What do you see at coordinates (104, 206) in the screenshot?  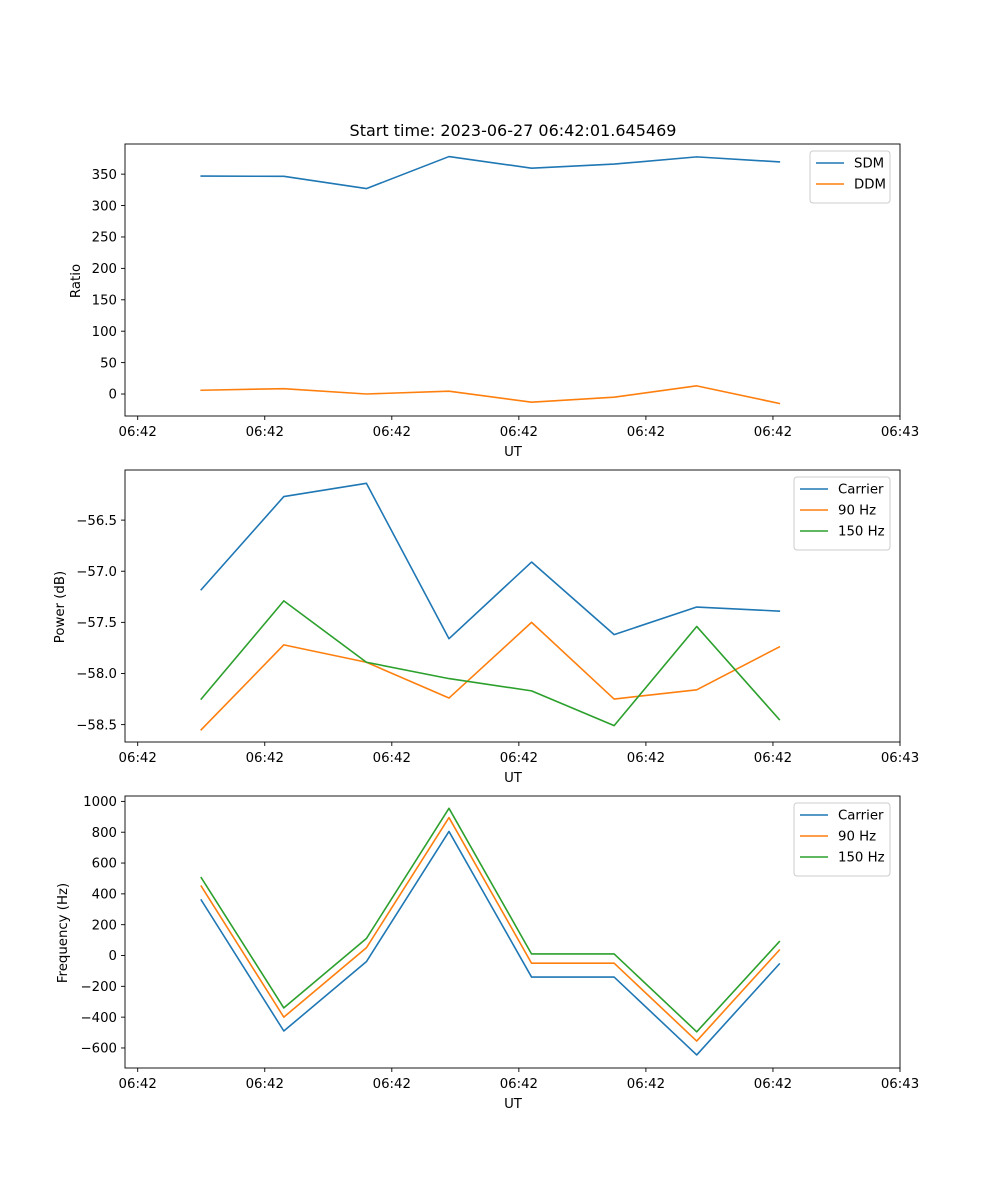 I see `y-tick-label: 300` at bounding box center [104, 206].